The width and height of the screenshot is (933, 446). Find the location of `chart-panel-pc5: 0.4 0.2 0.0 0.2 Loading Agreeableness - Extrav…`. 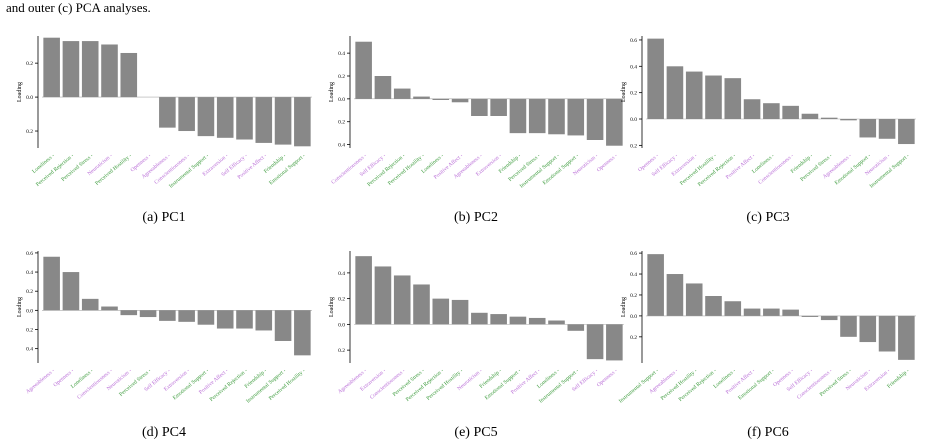

chart-panel-pc5: 0.4 0.2 0.0 0.2 Loading Agreeableness - Extrav… is located at coordinates (476, 345).